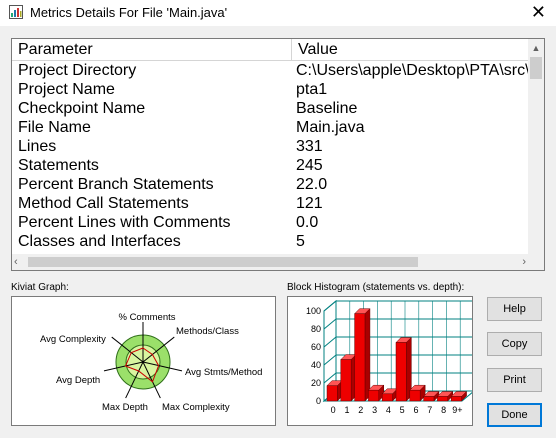 The height and width of the screenshot is (438, 556). What do you see at coordinates (429, 410) in the screenshot?
I see `histogram-x-tick: 7` at bounding box center [429, 410].